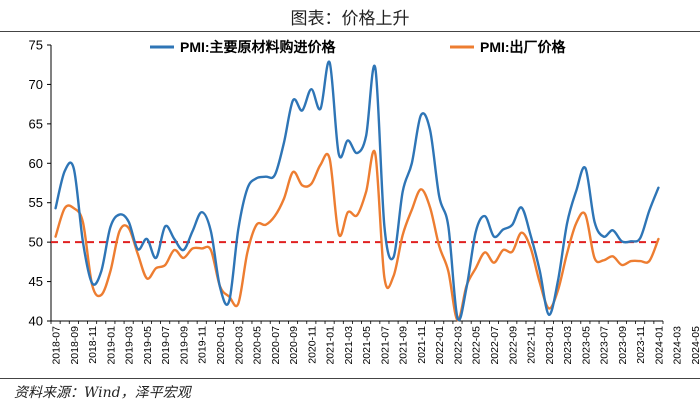 The width and height of the screenshot is (700, 409). Describe the element at coordinates (166, 345) in the screenshot. I see `x-tick-label: 2019-07` at that location.